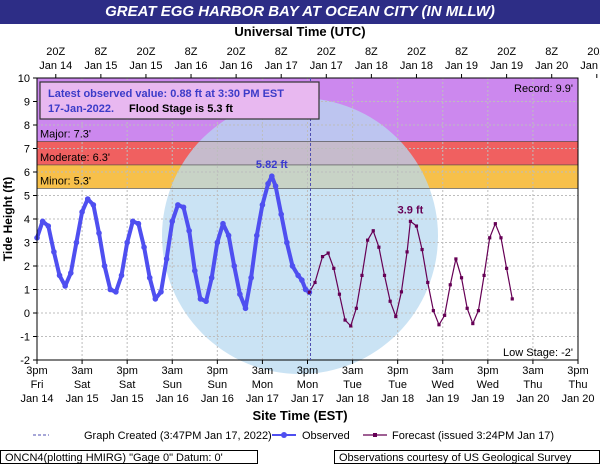 Image resolution: width=600 pixels, height=465 pixels. Describe the element at coordinates (181, 109) in the screenshot. I see `info-line-2-flood: Flood Stage is 5.3 ft` at that location.